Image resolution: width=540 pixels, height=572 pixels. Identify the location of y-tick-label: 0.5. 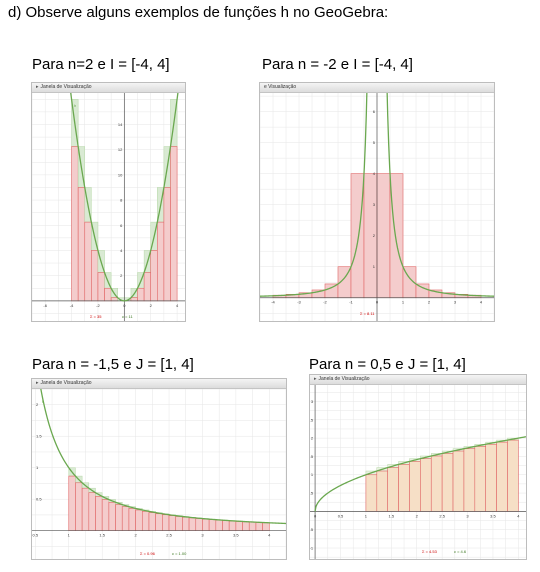
(312, 493).